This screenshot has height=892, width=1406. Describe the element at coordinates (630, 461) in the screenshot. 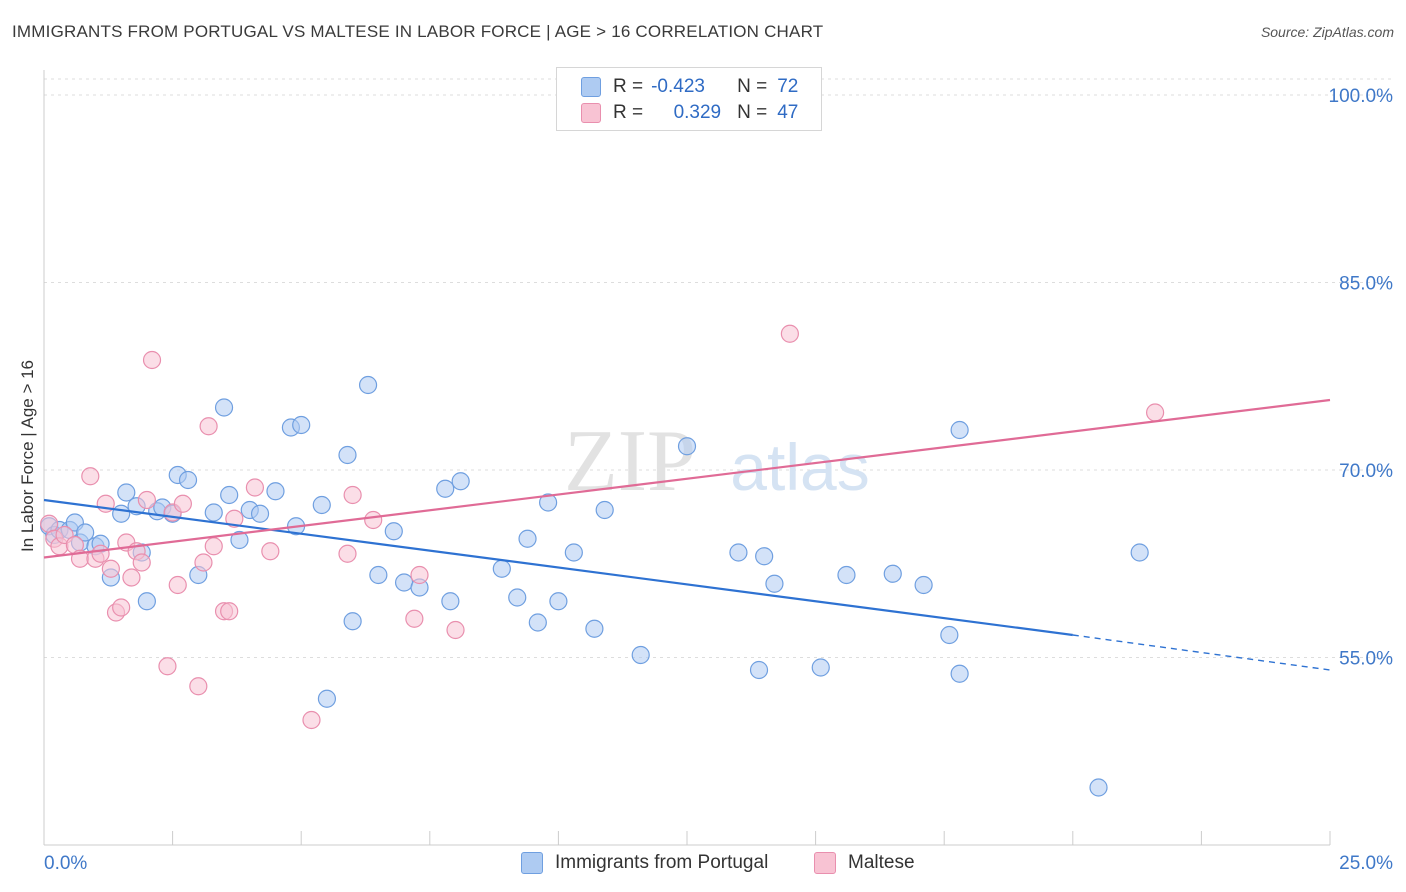

I see `watermark-zip: ZIP` at that location.